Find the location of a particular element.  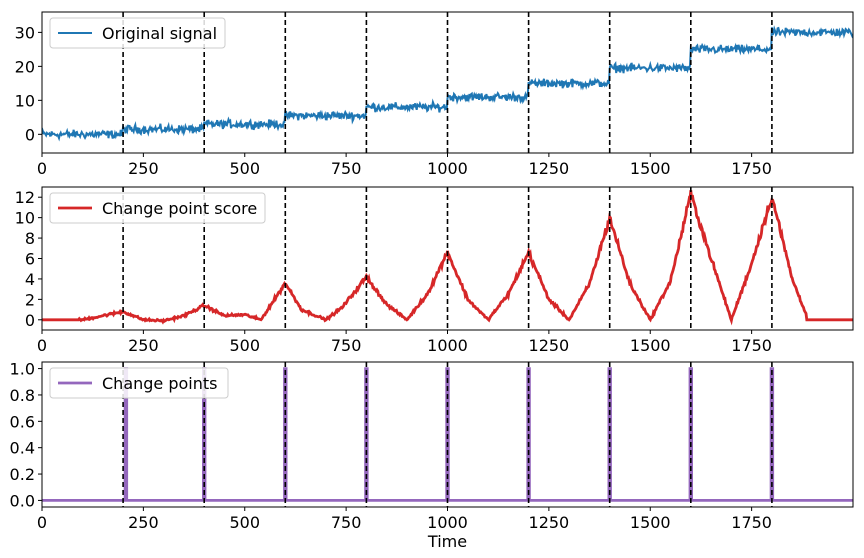

y-tick-label: 4 is located at coordinates (30, 279).